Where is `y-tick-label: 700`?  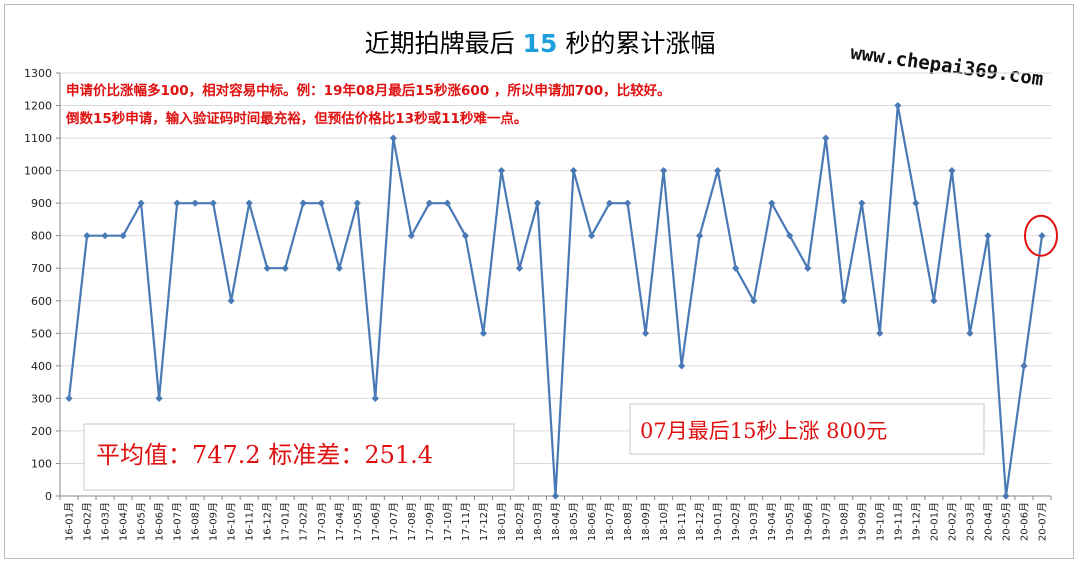 y-tick-label: 700 is located at coordinates (41, 268).